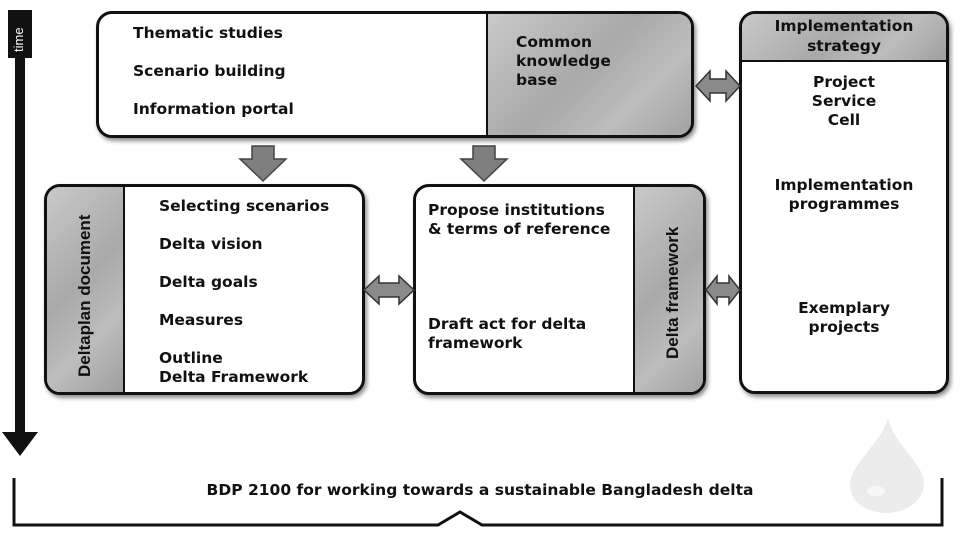 Image resolution: width=960 pixels, height=538 pixels. What do you see at coordinates (844, 46) in the screenshot?
I see `implementation-header-line-2: strategy` at bounding box center [844, 46].